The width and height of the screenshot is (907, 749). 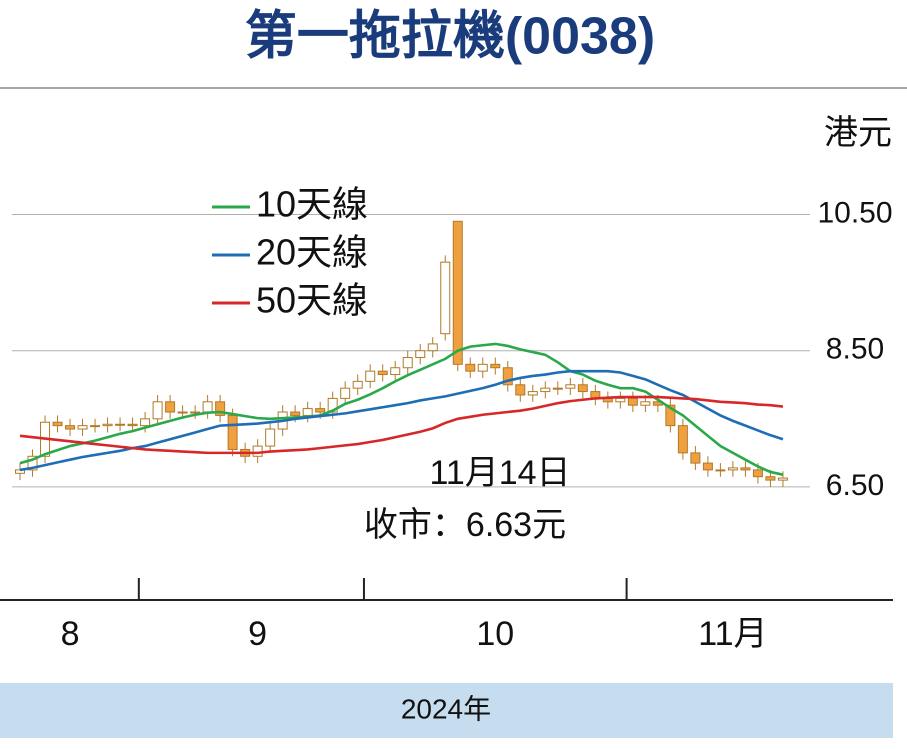 What do you see at coordinates (70, 634) in the screenshot?
I see `x-tick-label: 8` at bounding box center [70, 634].